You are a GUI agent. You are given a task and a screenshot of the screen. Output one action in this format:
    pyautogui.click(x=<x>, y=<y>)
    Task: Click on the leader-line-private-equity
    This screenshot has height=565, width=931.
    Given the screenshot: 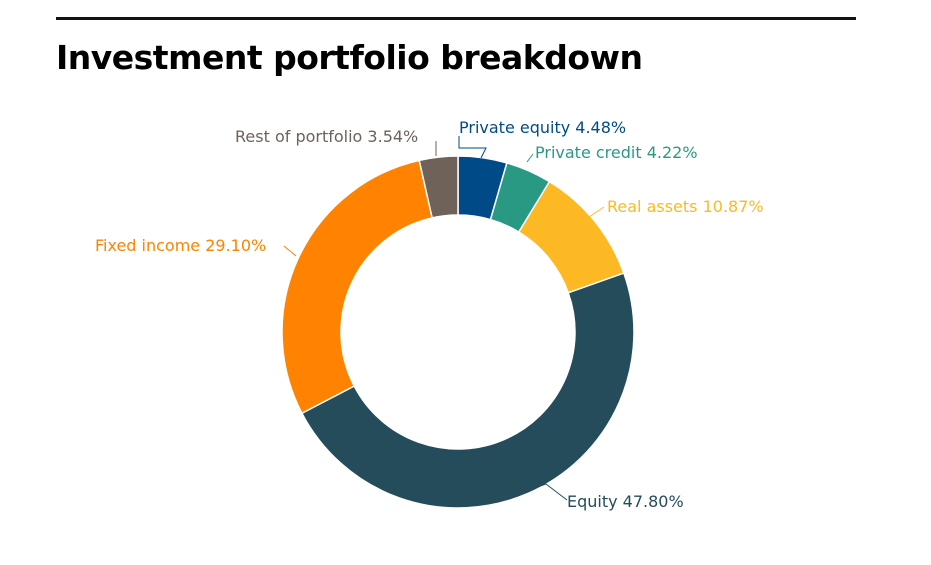 What is the action you would take?
    pyautogui.click(x=472, y=147)
    